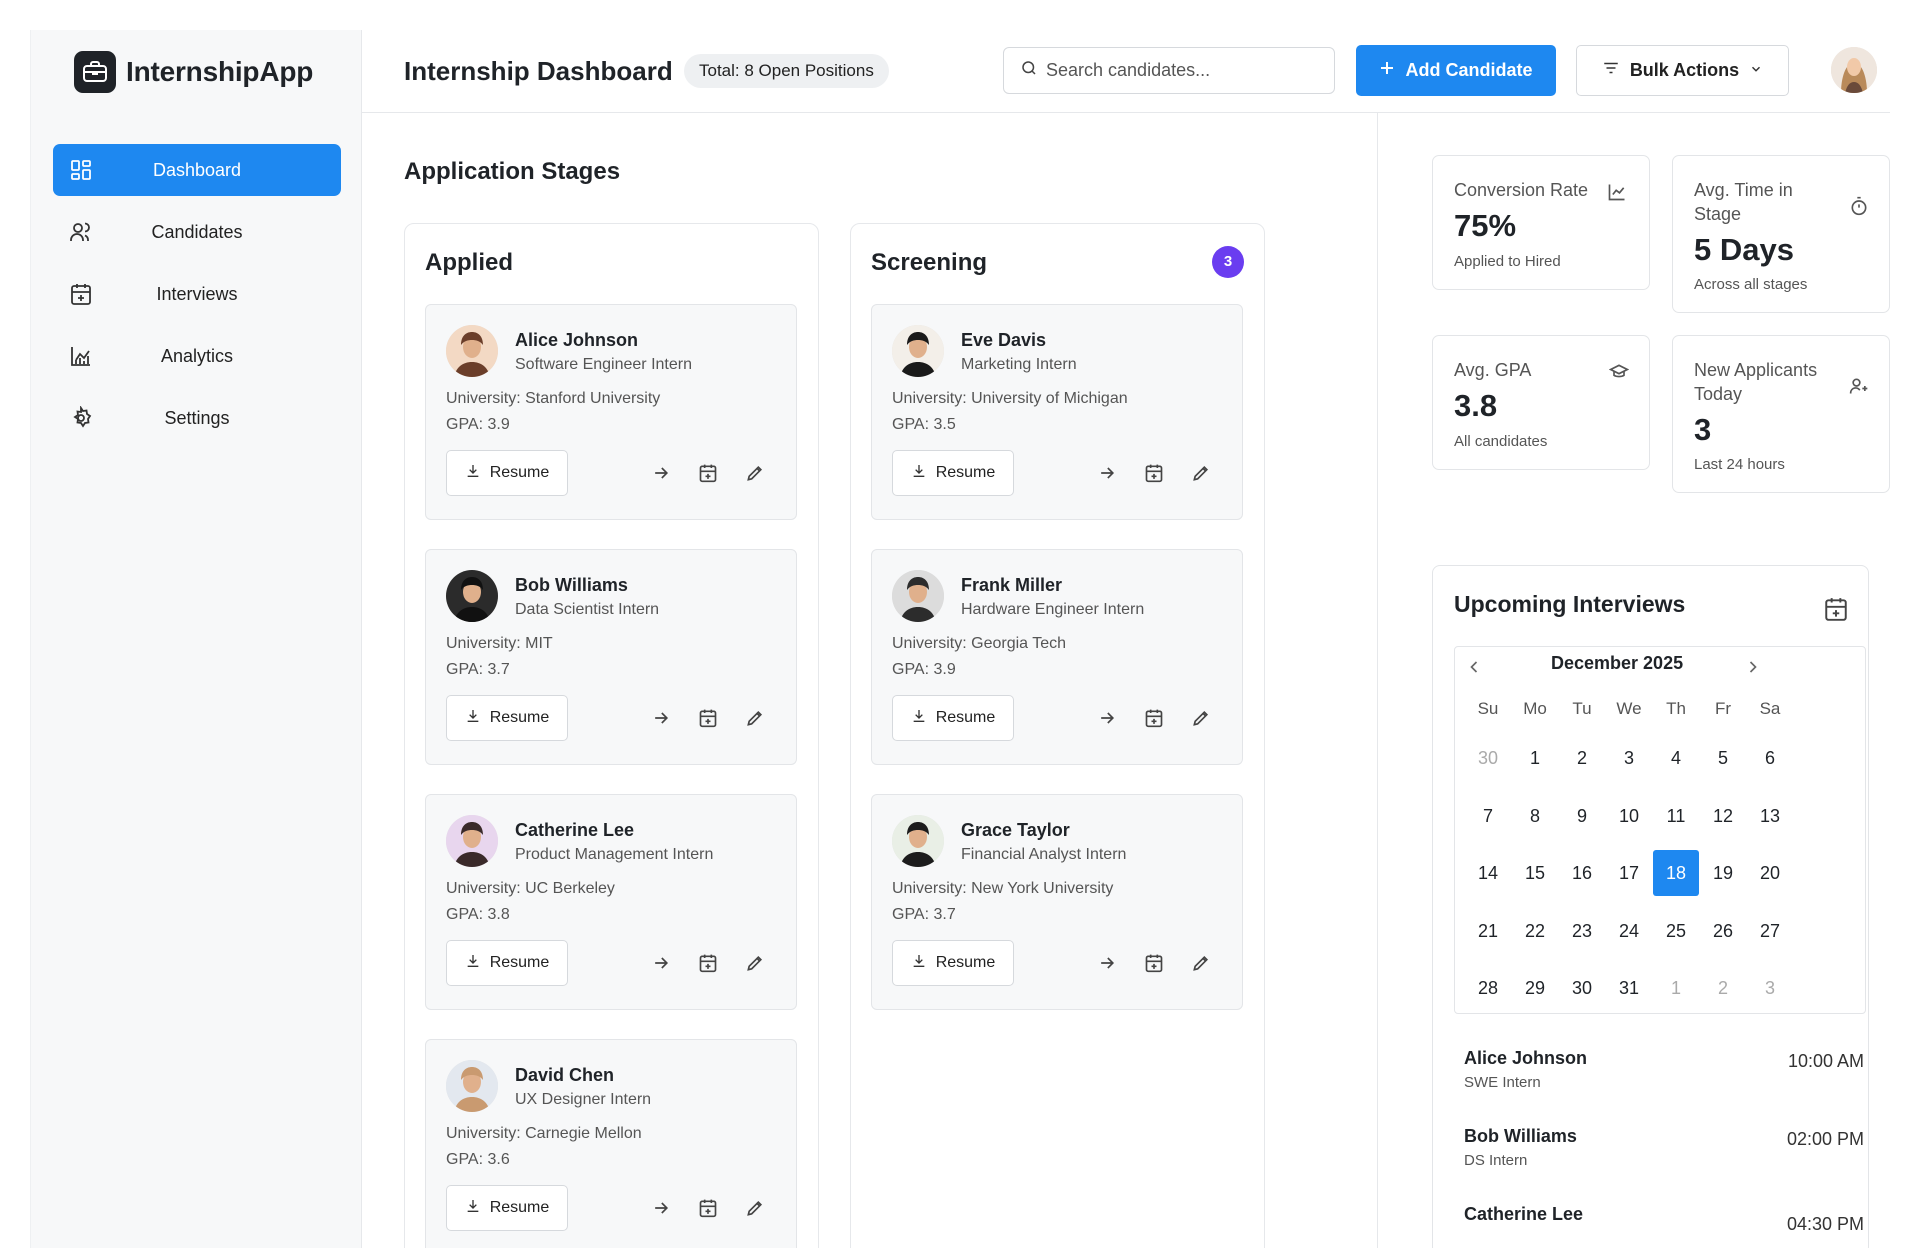 This screenshot has width=1920, height=1248. What do you see at coordinates (1664, 1219) in the screenshot?
I see `interview-item: Catherine Lee 04:30 PM` at bounding box center [1664, 1219].